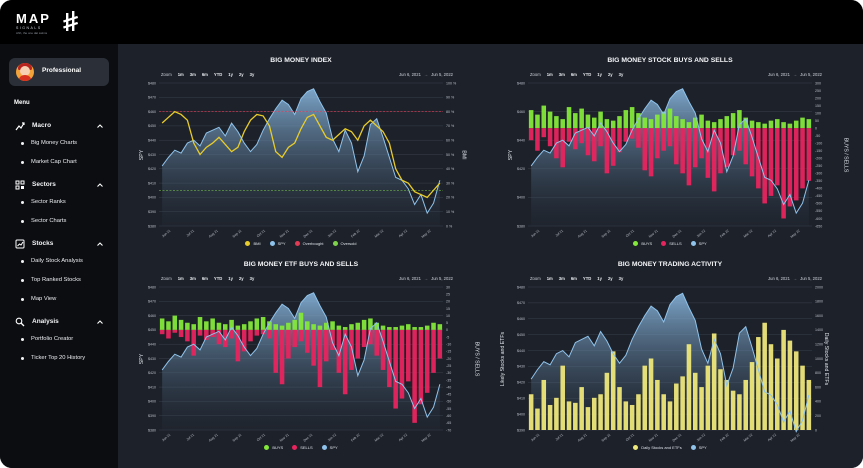  Describe the element at coordinates (59, 163) in the screenshot. I see `sidebar-item-market-cap-chart: Market Cap Chart` at that location.